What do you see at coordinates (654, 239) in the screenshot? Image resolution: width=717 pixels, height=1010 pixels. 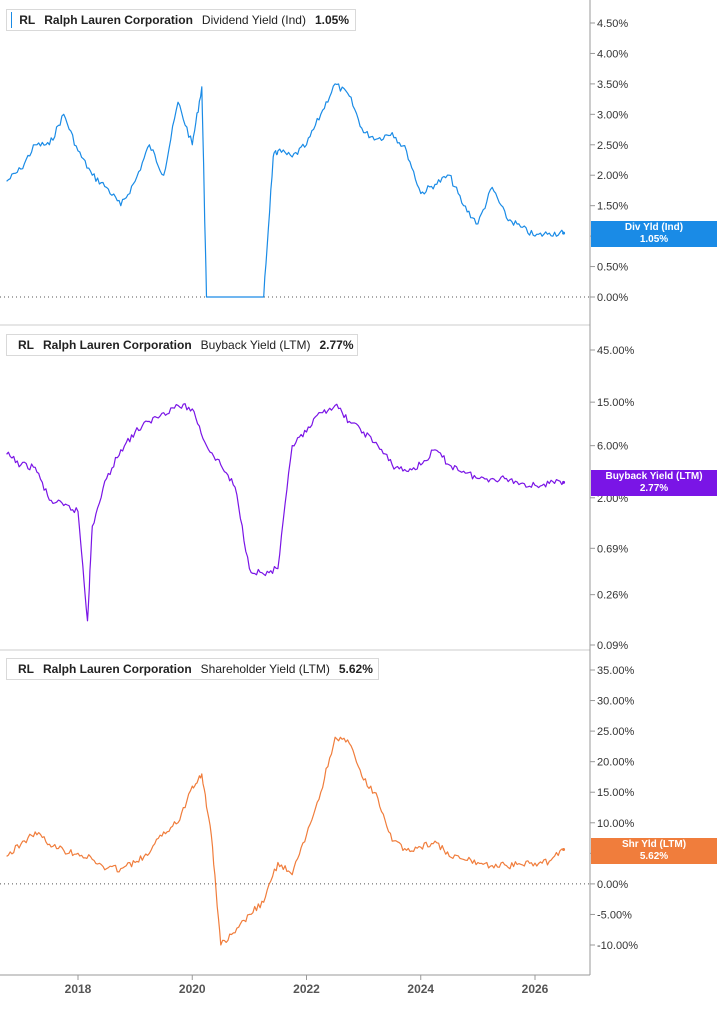 I see `badge-value: 1.05%` at bounding box center [654, 239].